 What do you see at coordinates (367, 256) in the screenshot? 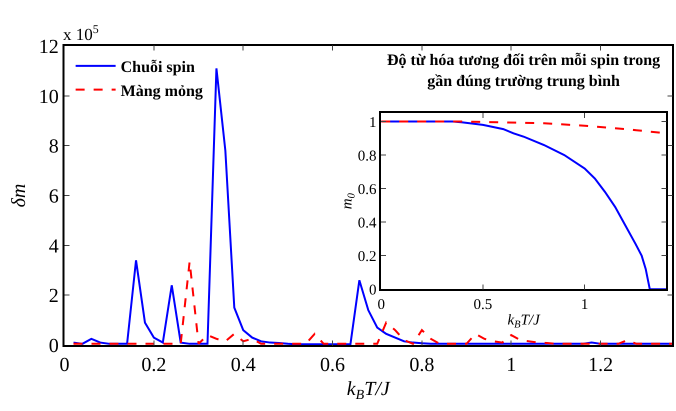
I see `y-tick-label: 0.2` at bounding box center [367, 256].